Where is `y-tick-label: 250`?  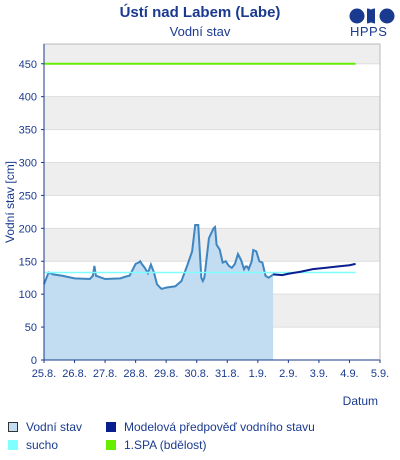
y-tick-label: 250 is located at coordinates (28, 196).